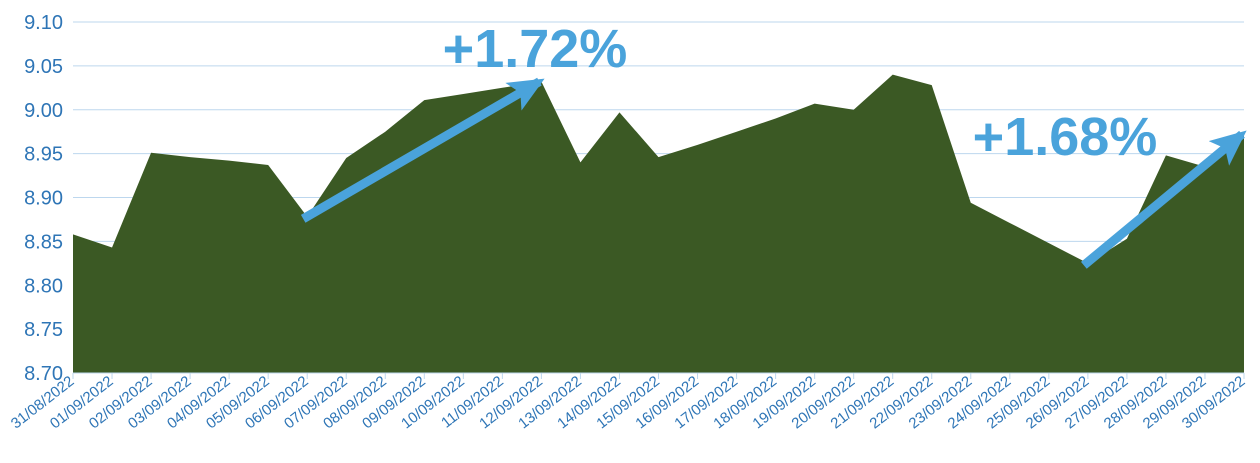 This screenshot has height=463, width=1260. Describe the element at coordinates (43, 286) in the screenshot. I see `y-tick-label: 8.80` at that location.